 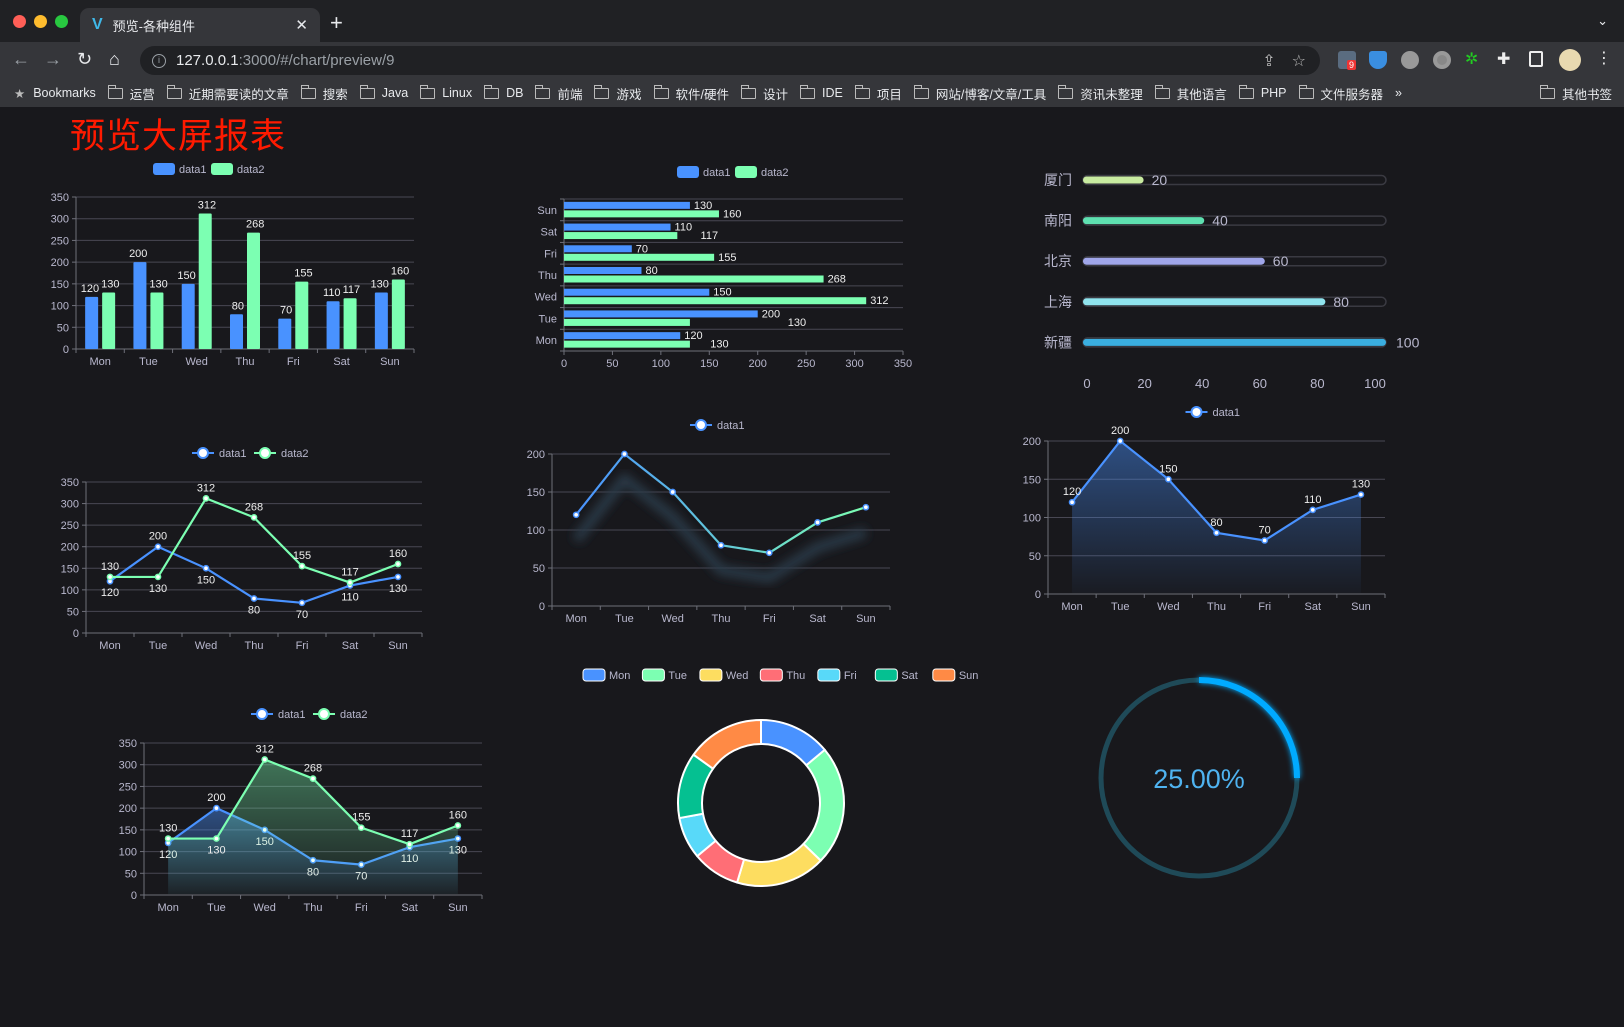 I want to click on y-tick-label: 300, so click(x=70, y=505).